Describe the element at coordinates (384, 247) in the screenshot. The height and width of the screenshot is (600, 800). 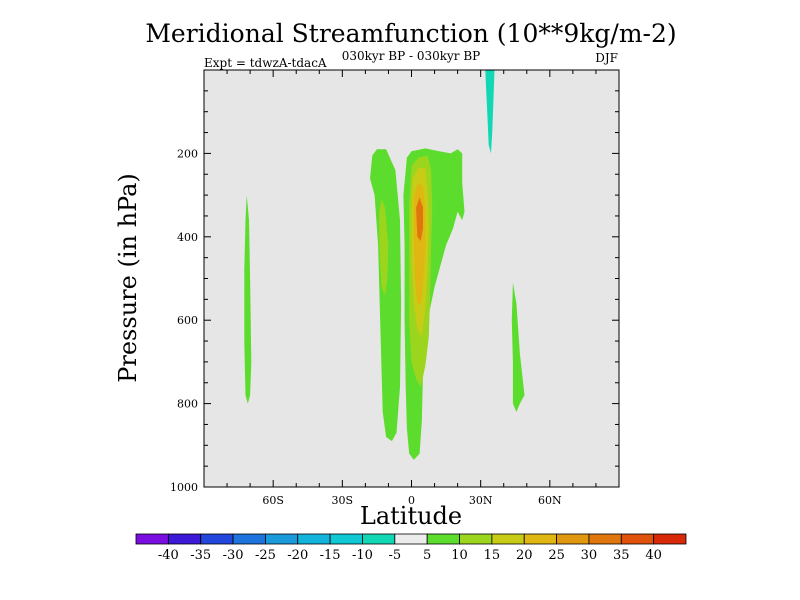
I see `contour-tropical-southern-core` at that location.